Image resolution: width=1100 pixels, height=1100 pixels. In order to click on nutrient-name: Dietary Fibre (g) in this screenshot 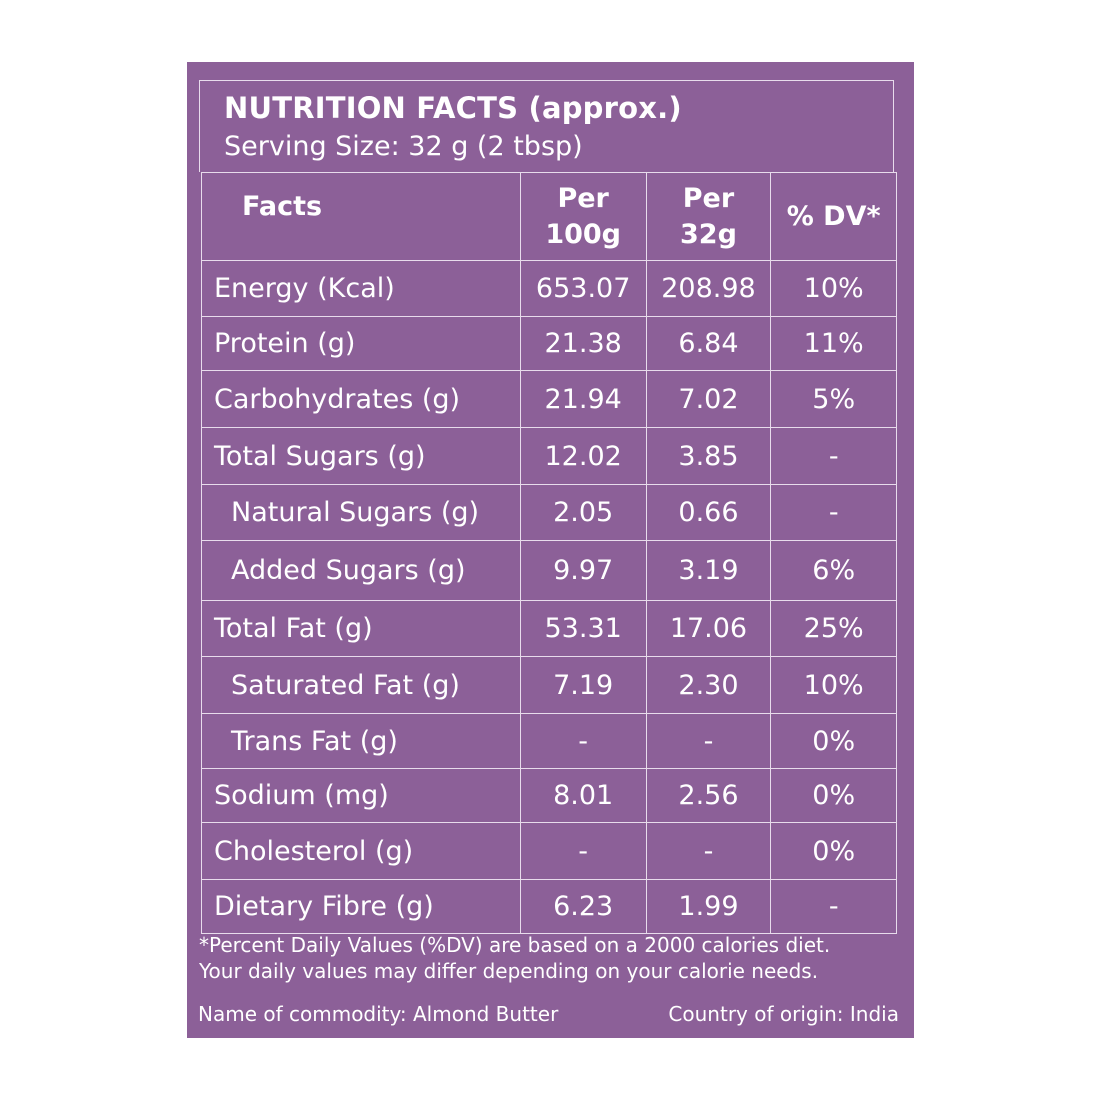, I will do `click(361, 906)`.